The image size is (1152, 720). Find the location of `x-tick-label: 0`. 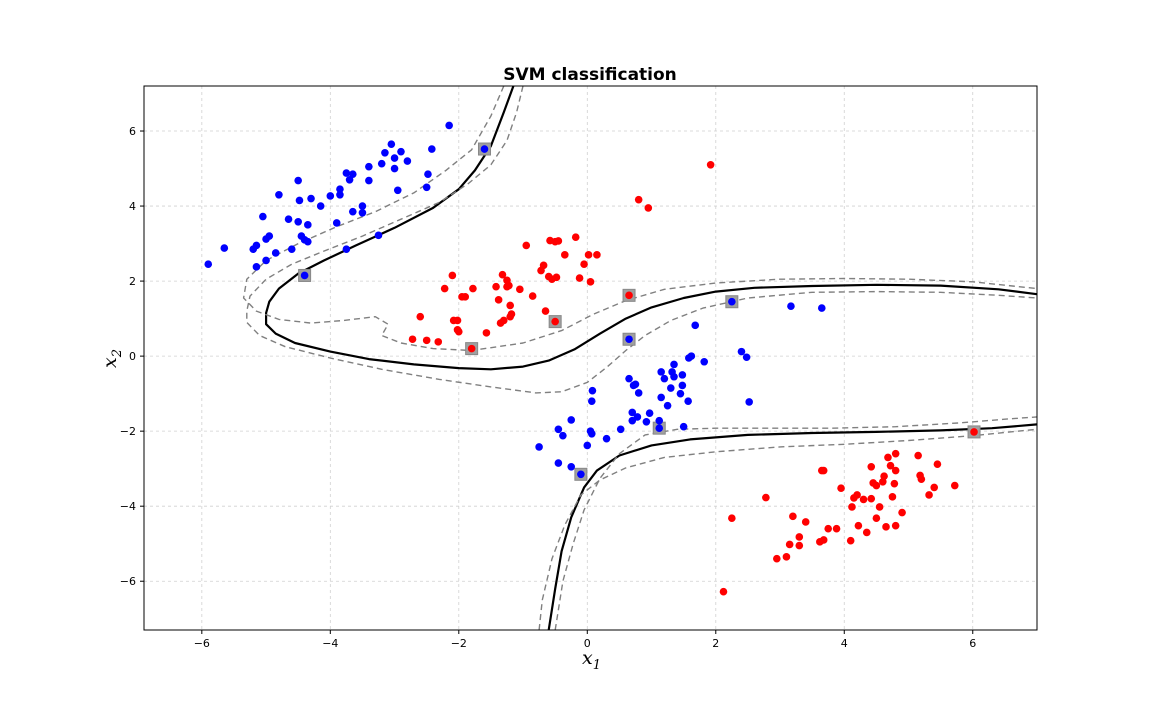

x-tick-label: 0 is located at coordinates (587, 643).